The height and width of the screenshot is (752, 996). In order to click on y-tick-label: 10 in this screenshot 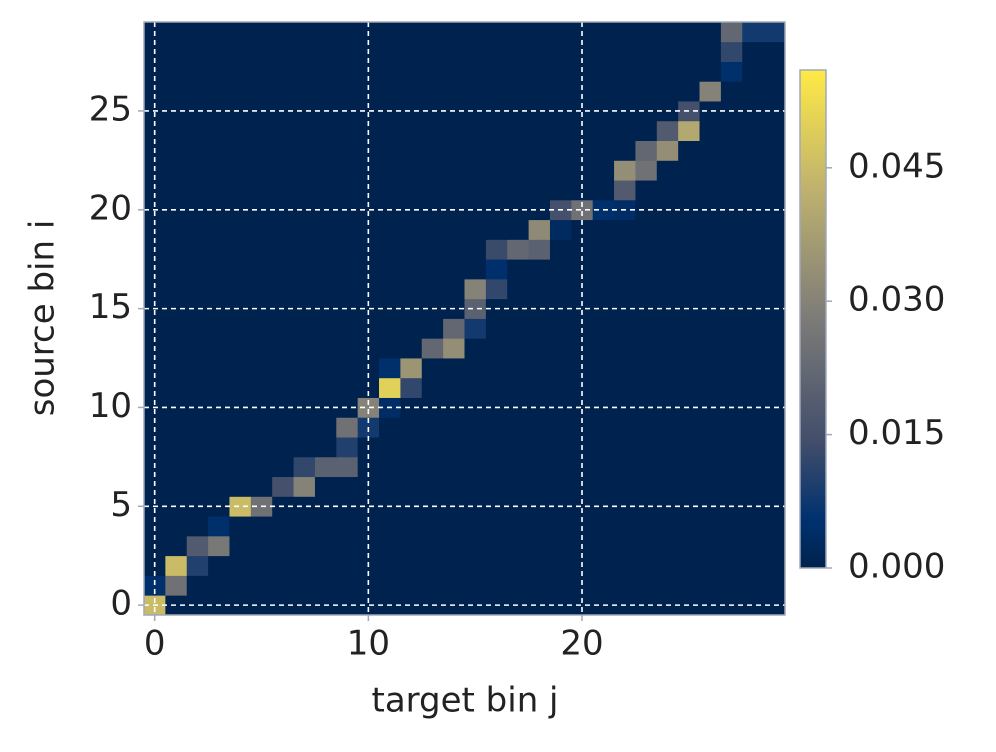, I will do `click(110, 406)`.